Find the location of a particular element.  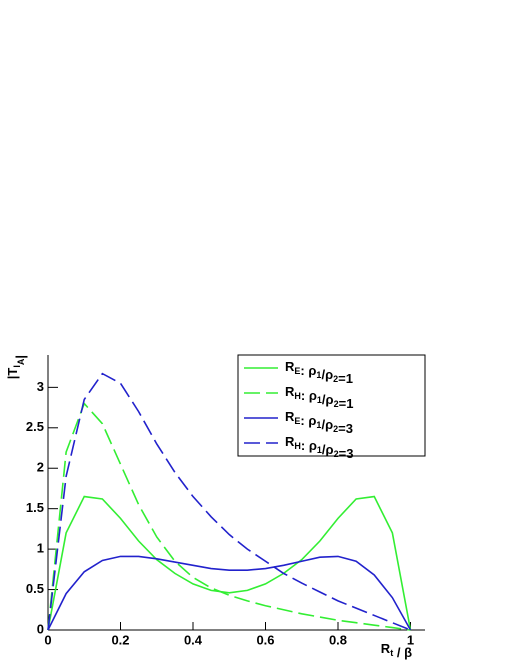

x-tick-label: 1 is located at coordinates (410, 639).